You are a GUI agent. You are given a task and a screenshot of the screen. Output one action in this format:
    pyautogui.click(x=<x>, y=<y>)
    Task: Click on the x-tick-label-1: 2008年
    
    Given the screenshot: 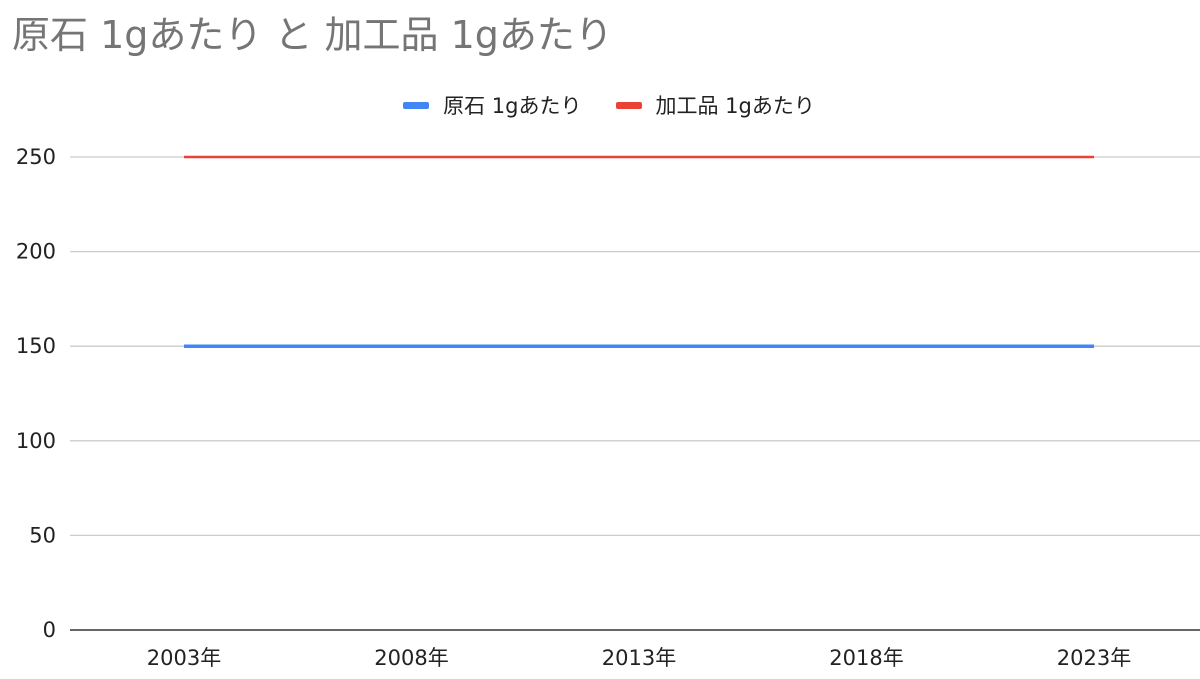 What is the action you would take?
    pyautogui.click(x=411, y=658)
    